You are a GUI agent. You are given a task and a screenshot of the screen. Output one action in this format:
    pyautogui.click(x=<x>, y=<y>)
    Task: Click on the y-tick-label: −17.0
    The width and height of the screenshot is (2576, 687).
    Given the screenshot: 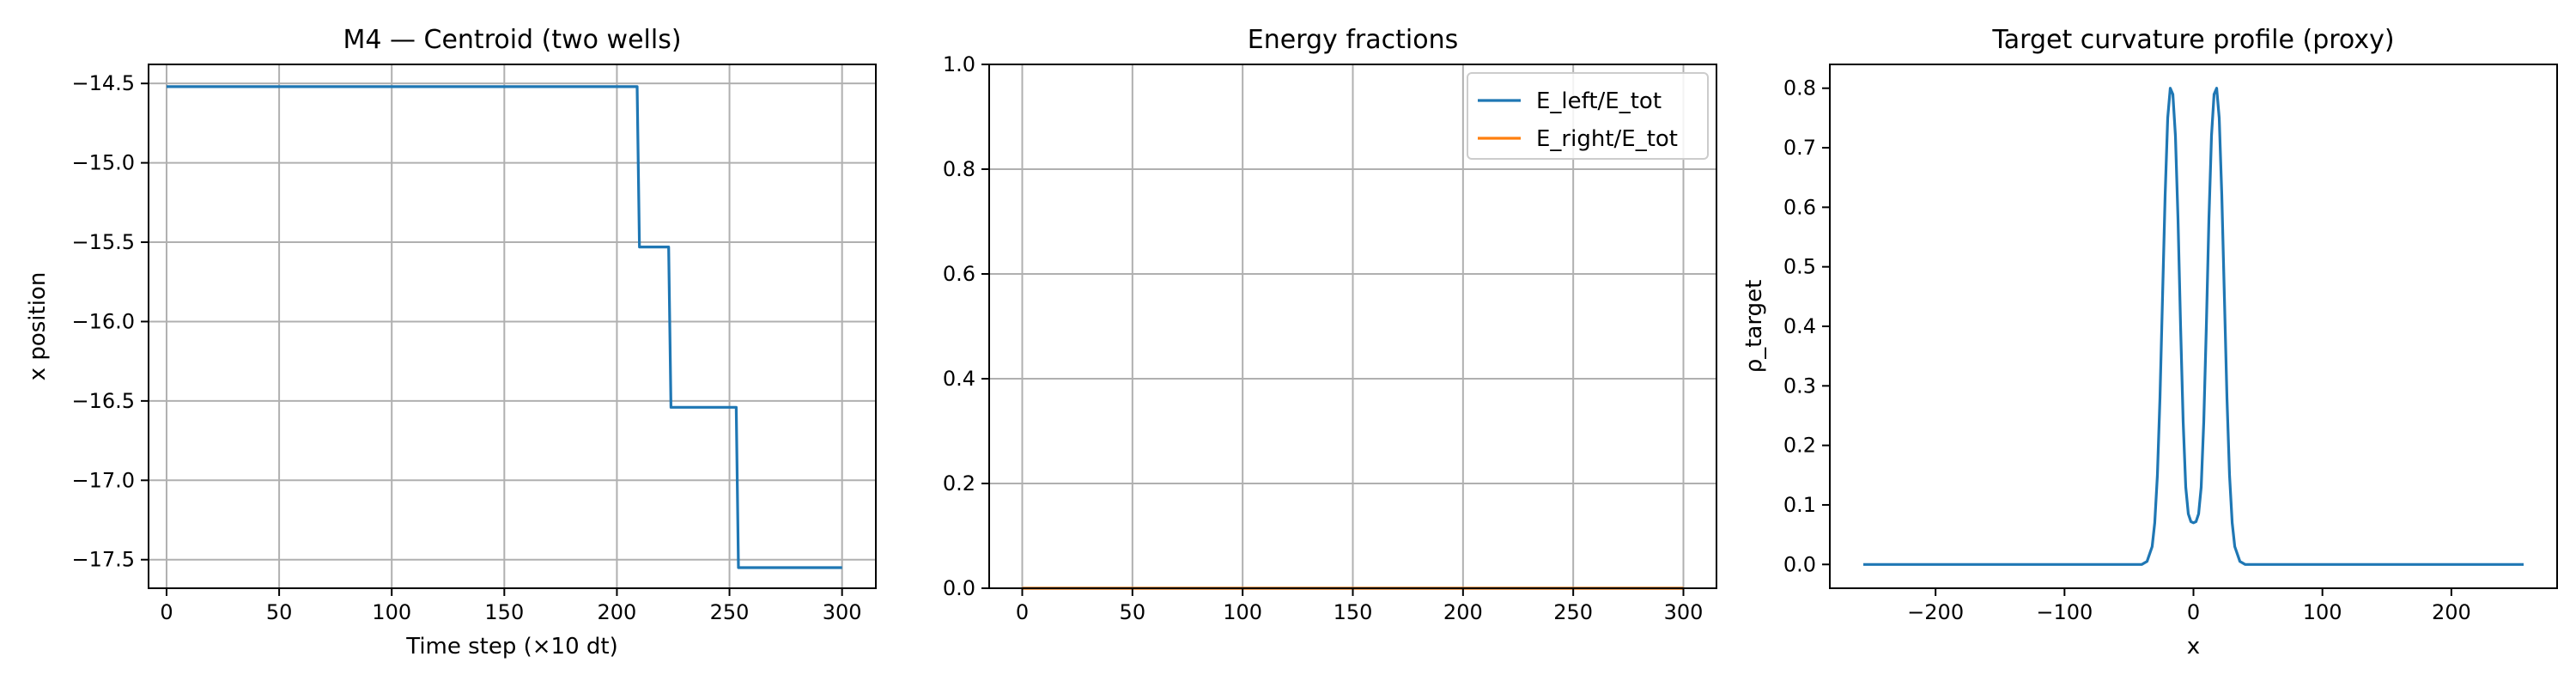 What is the action you would take?
    pyautogui.click(x=103, y=480)
    